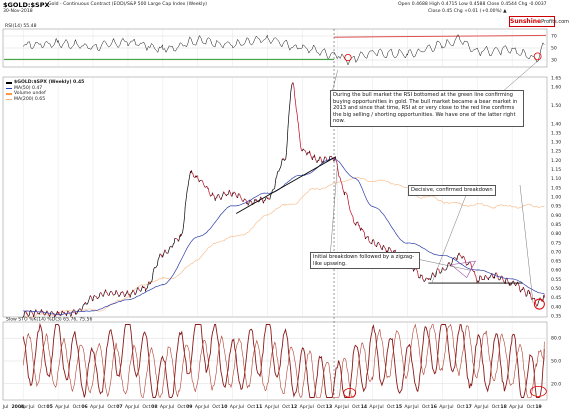 Image resolution: width=576 pixels, height=413 pixels. I want to click on stoch-legend: Slow STO %K(14) %D(3) 65.76, 75.56, so click(49, 320).